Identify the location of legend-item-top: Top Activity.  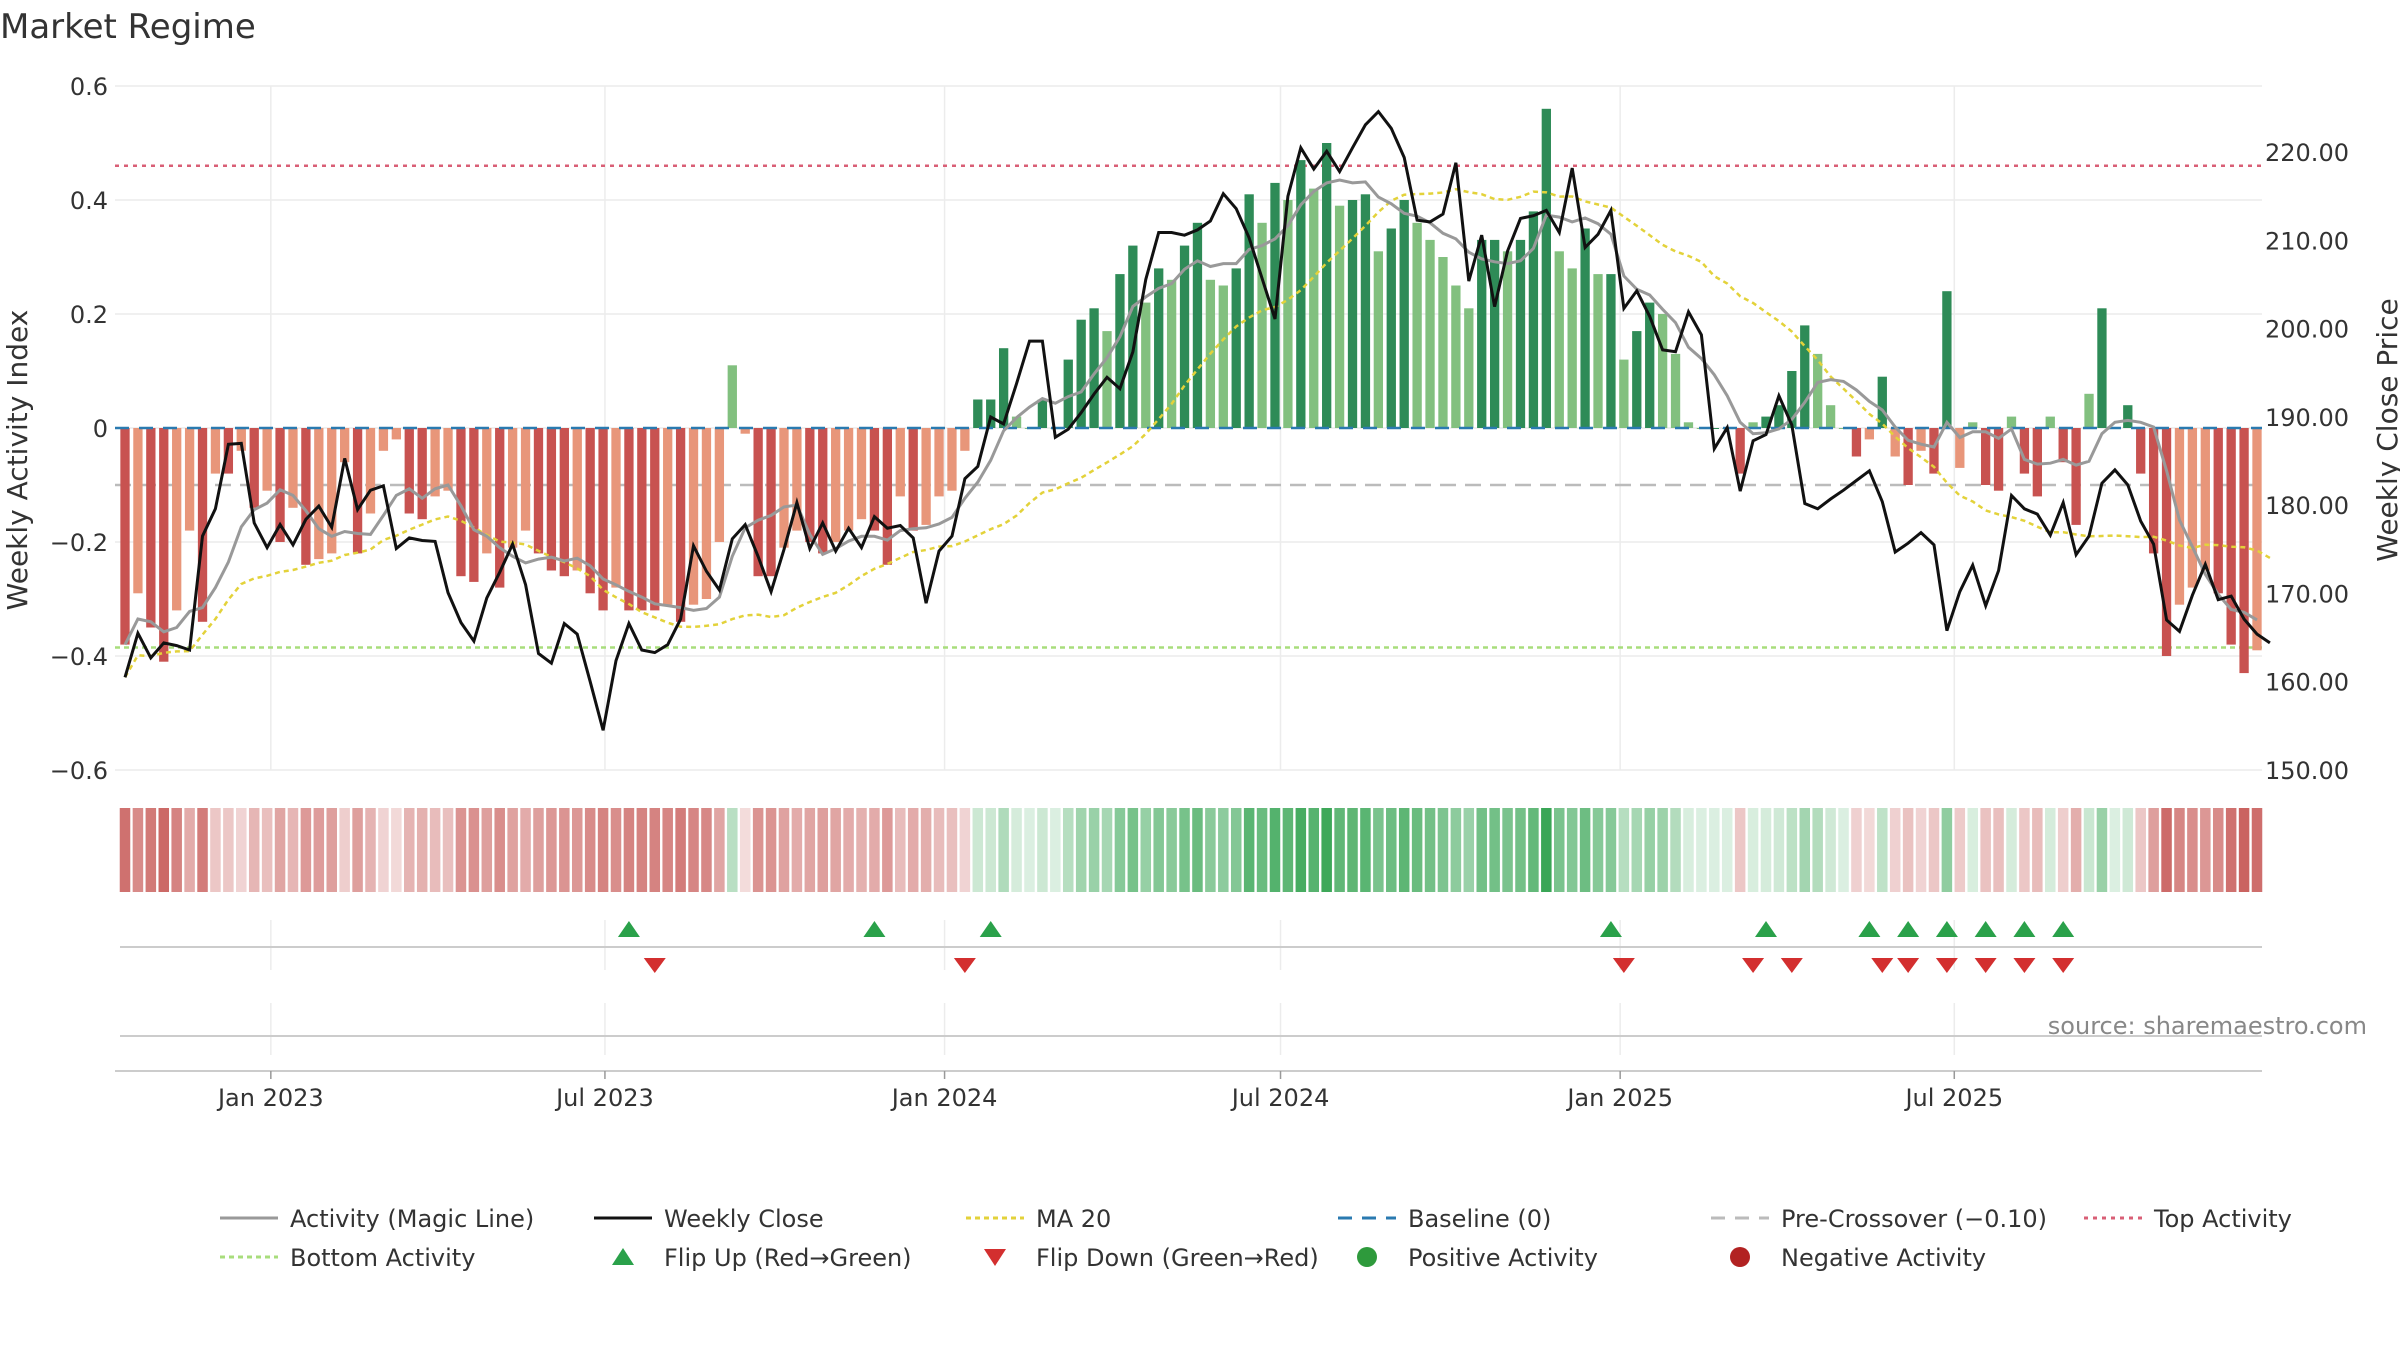
(2188, 1219).